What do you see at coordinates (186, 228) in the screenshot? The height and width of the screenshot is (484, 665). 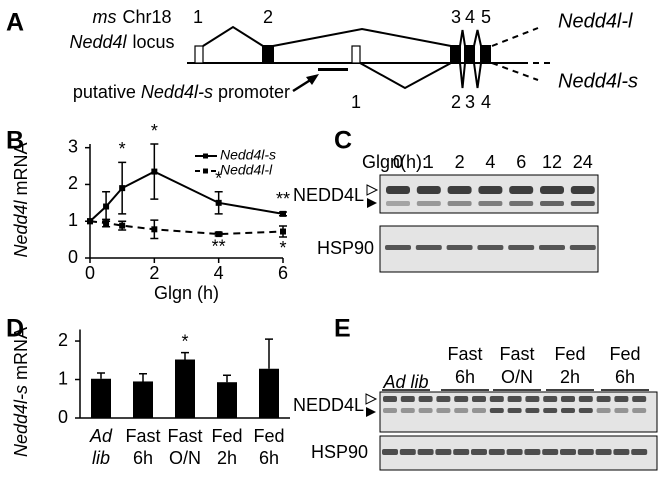 I see `series-line` at bounding box center [186, 228].